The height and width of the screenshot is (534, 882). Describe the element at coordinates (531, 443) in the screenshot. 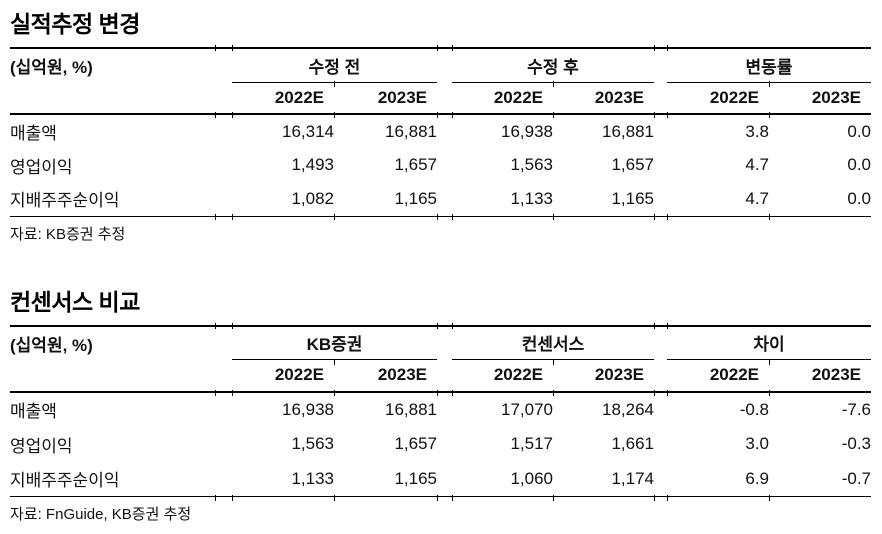

I see `cell-value: 1,517` at that location.